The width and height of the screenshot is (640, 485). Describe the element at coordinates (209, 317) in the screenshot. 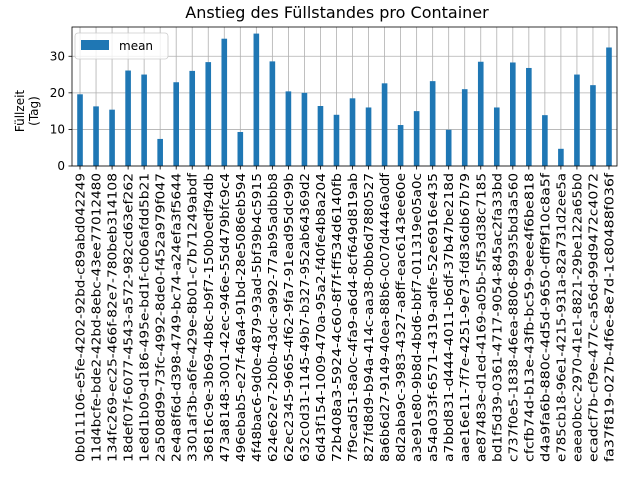

I see `x-tick-label-8: 36816c9e-3b69-4b8c-b9f7-150b0edf94db` at that location.